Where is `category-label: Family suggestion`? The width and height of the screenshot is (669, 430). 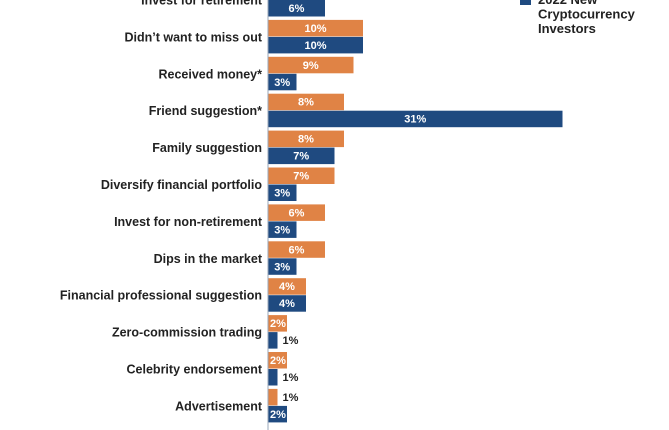
category-label: Family suggestion is located at coordinates (207, 148).